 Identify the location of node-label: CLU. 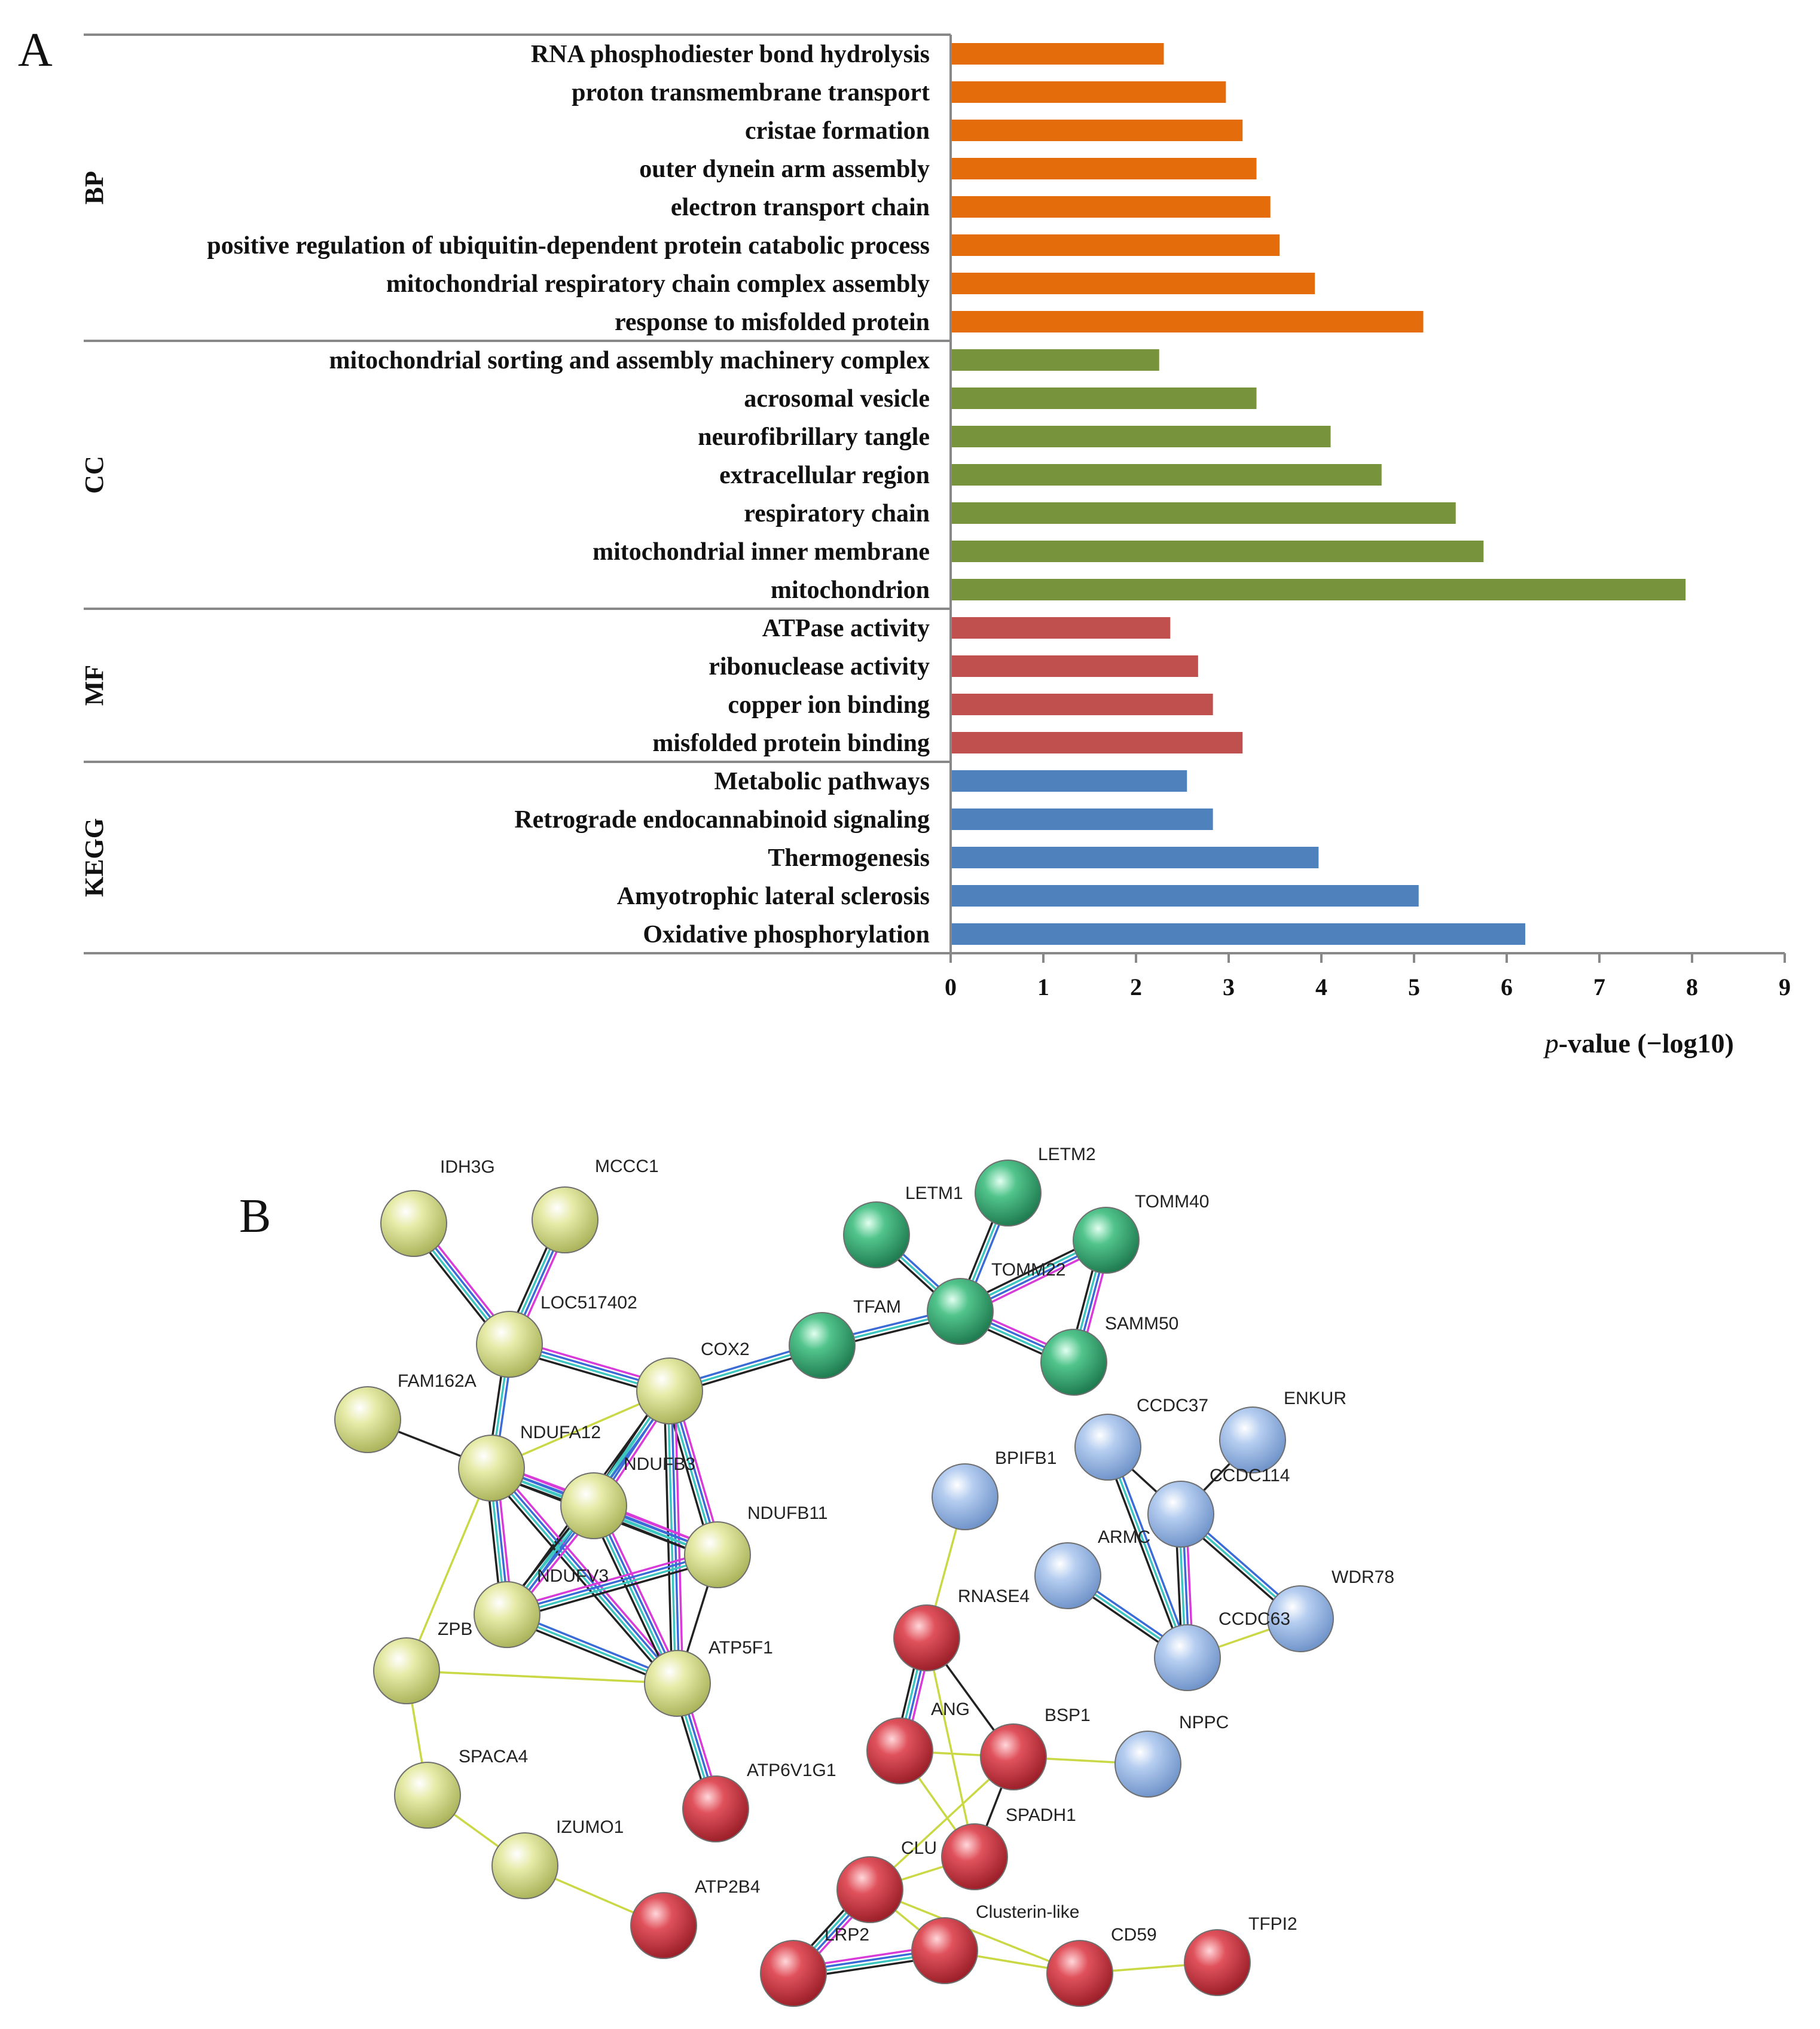
(919, 1848).